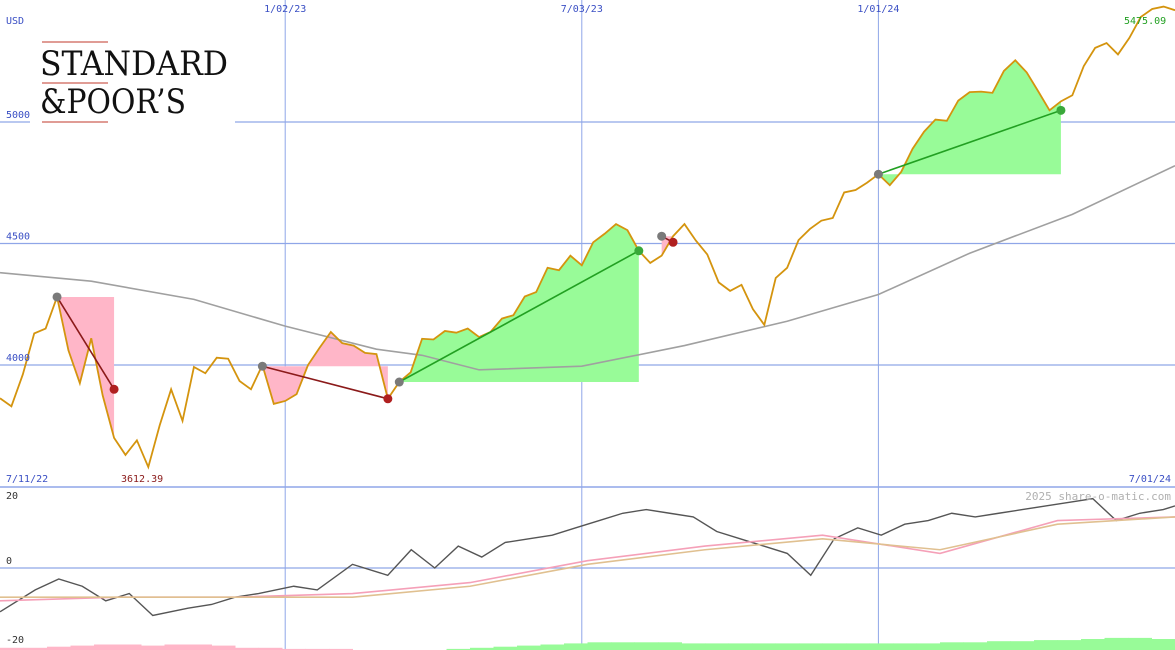  I want to click on standard-and-poors-logo: STANDARD &POOR’S, so click(132, 83).